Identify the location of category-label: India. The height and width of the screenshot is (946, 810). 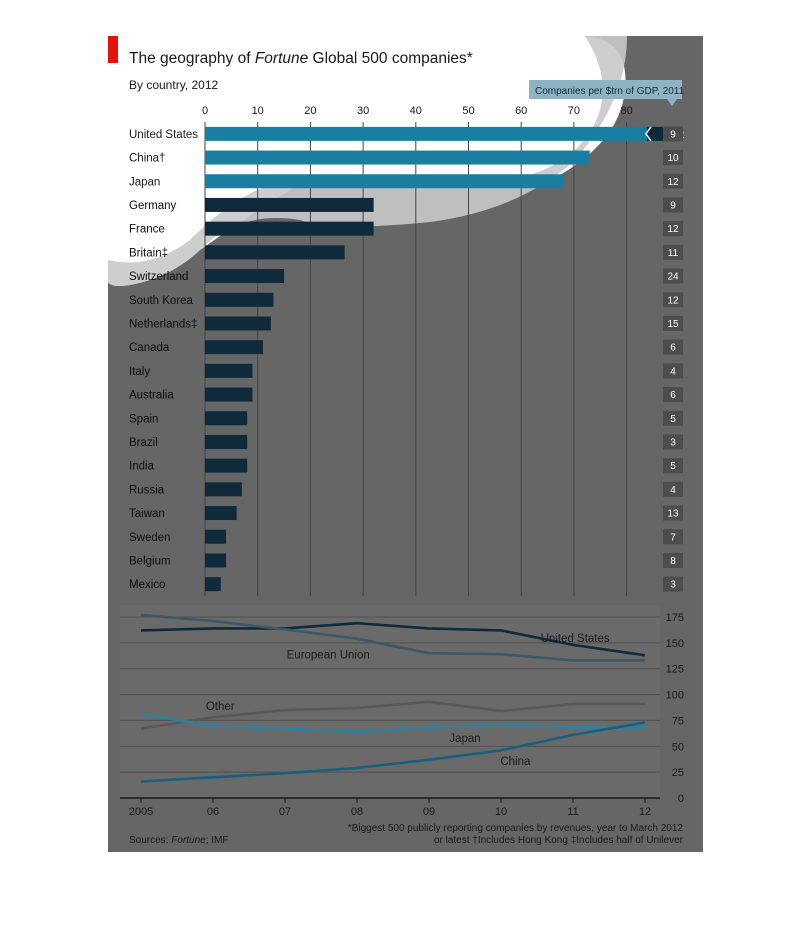
(142, 467).